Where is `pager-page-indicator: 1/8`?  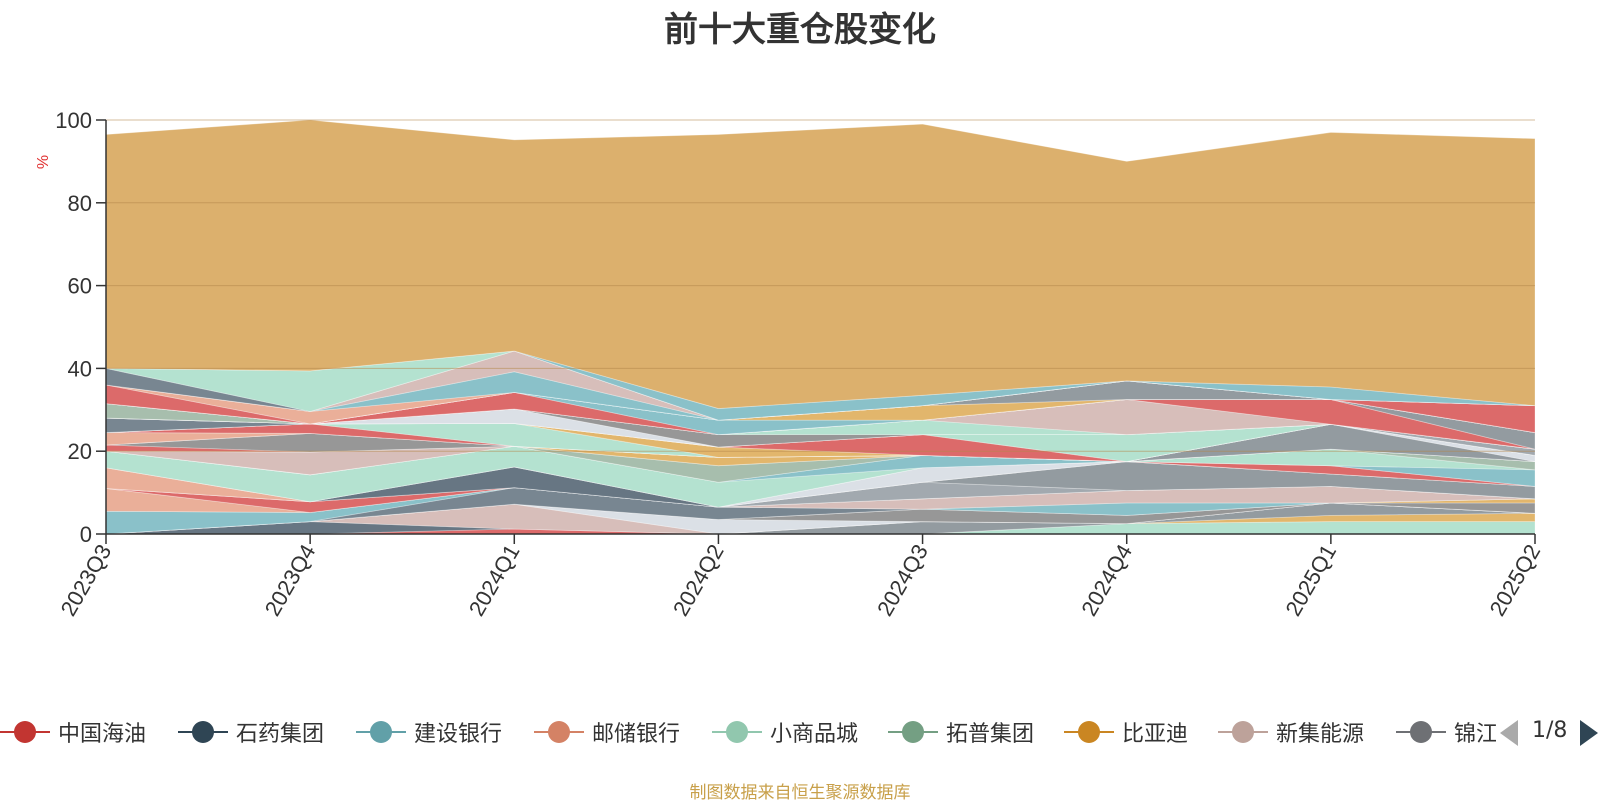 pager-page-indicator: 1/8 is located at coordinates (1550, 730).